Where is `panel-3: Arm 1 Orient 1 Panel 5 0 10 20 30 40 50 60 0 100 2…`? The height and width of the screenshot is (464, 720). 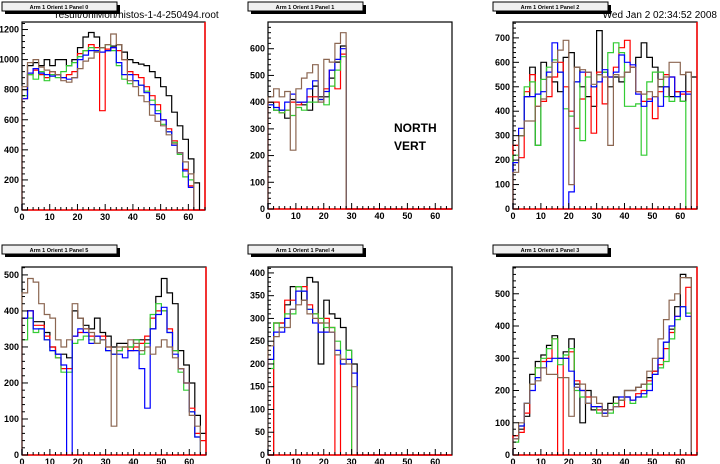
panel-3: Arm 1 Orient 1 Panel 5 0 10 20 30 40 50 60 0 100 2… is located at coordinates (104, 354).